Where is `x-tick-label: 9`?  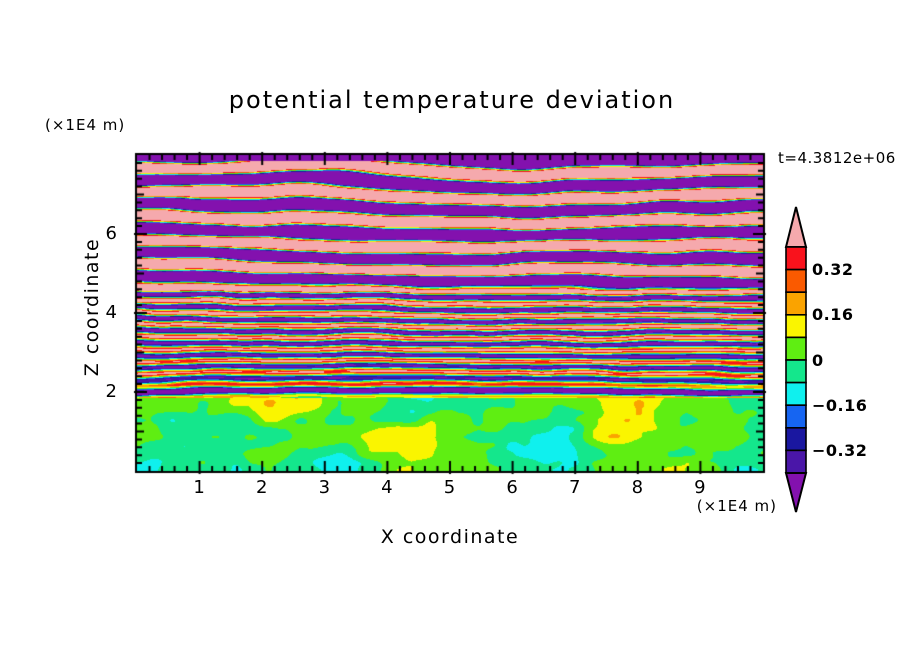 x-tick-label: 9 is located at coordinates (700, 487).